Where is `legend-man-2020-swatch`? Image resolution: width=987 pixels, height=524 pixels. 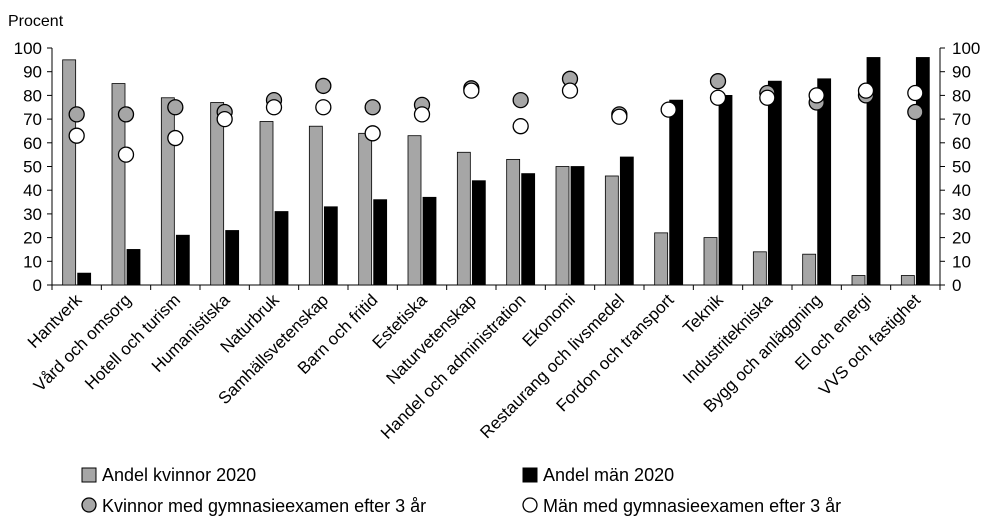
legend-man-2020-swatch is located at coordinates (530, 475).